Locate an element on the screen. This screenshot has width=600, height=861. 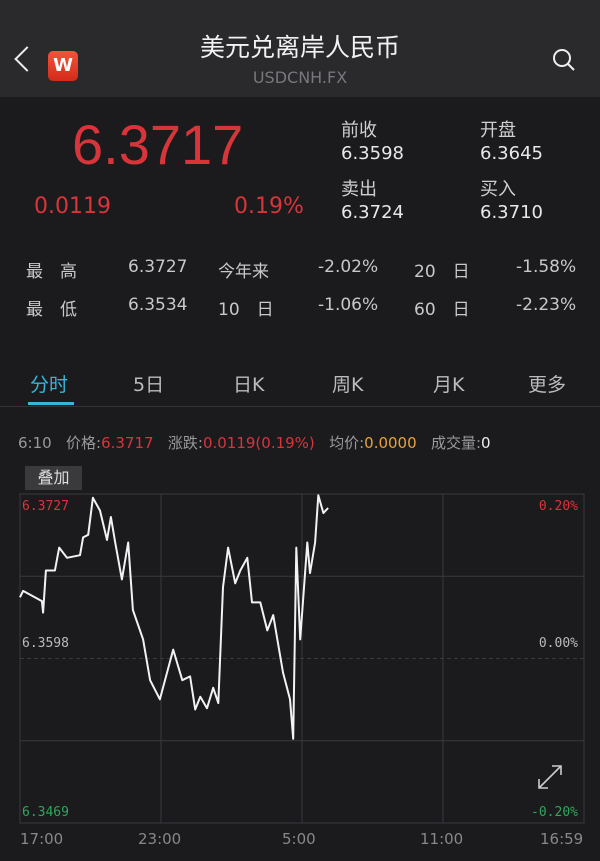
tab-monthly-k: 月K is located at coordinates (449, 385).